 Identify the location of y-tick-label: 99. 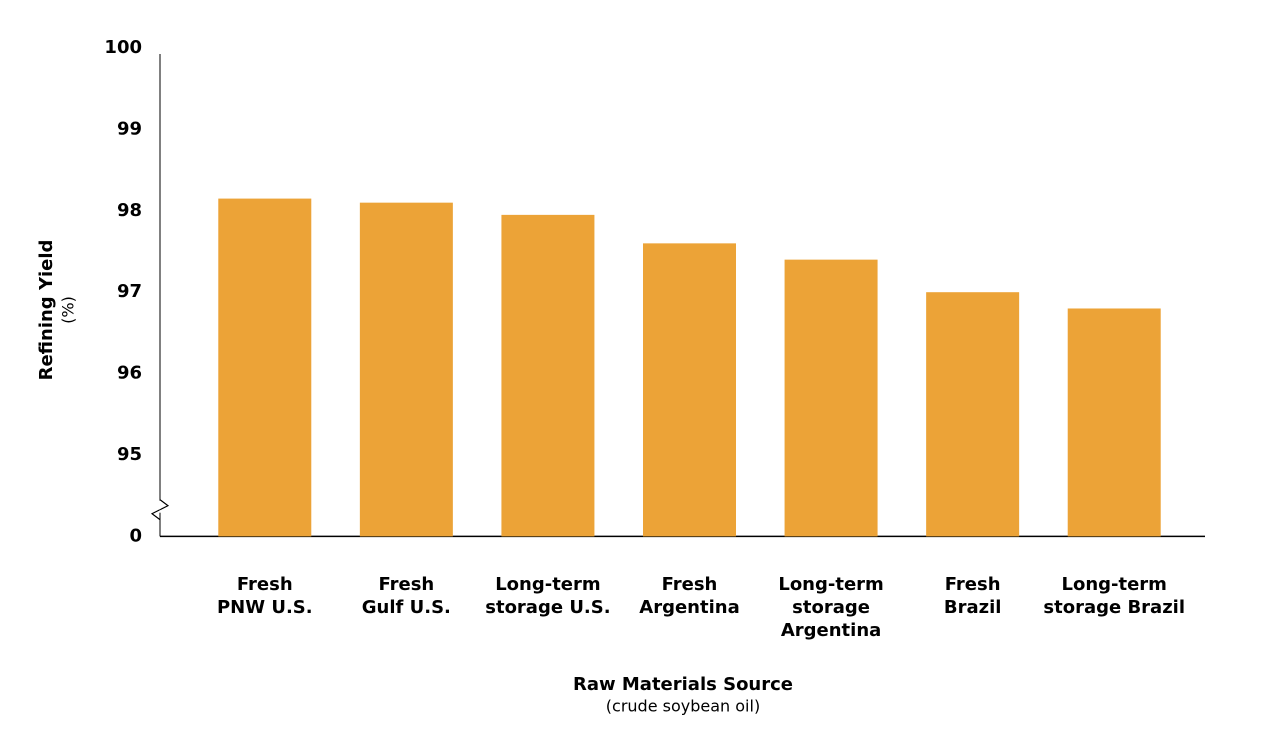
(129, 128).